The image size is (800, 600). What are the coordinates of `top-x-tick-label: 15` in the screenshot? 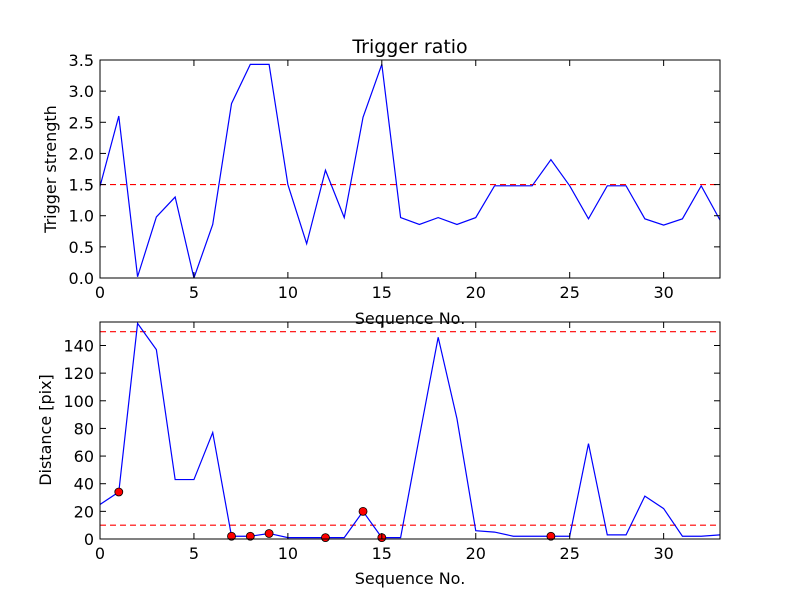 It's located at (382, 292).